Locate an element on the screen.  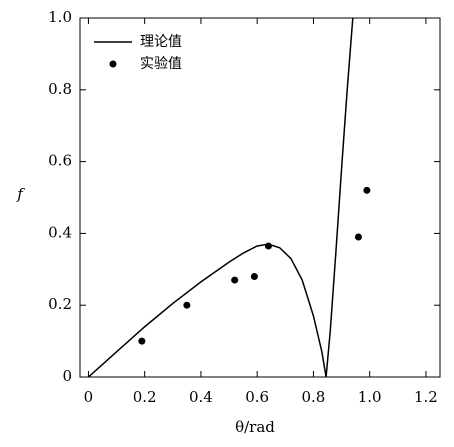
x-tick-label: 0.6 is located at coordinates (257, 397).